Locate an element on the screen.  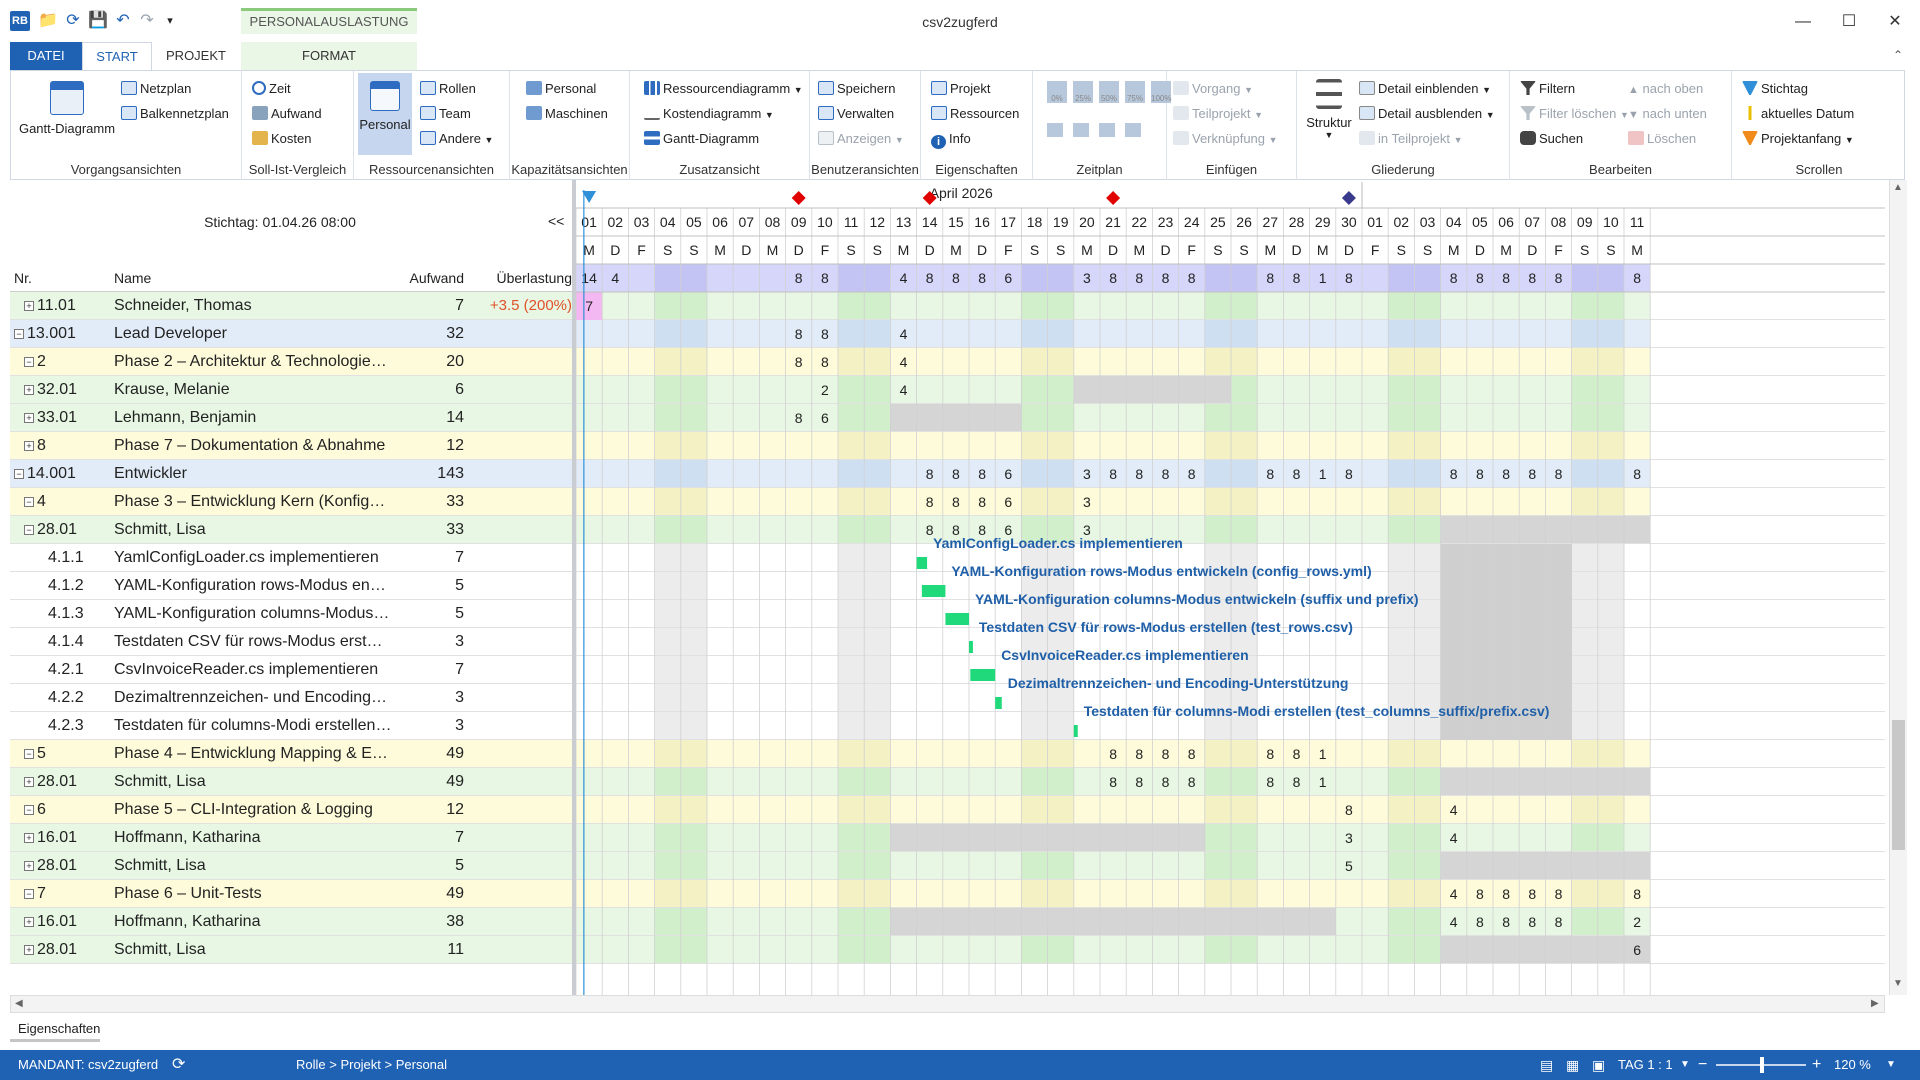
maschinen-button: Maschinen is located at coordinates (567, 114).